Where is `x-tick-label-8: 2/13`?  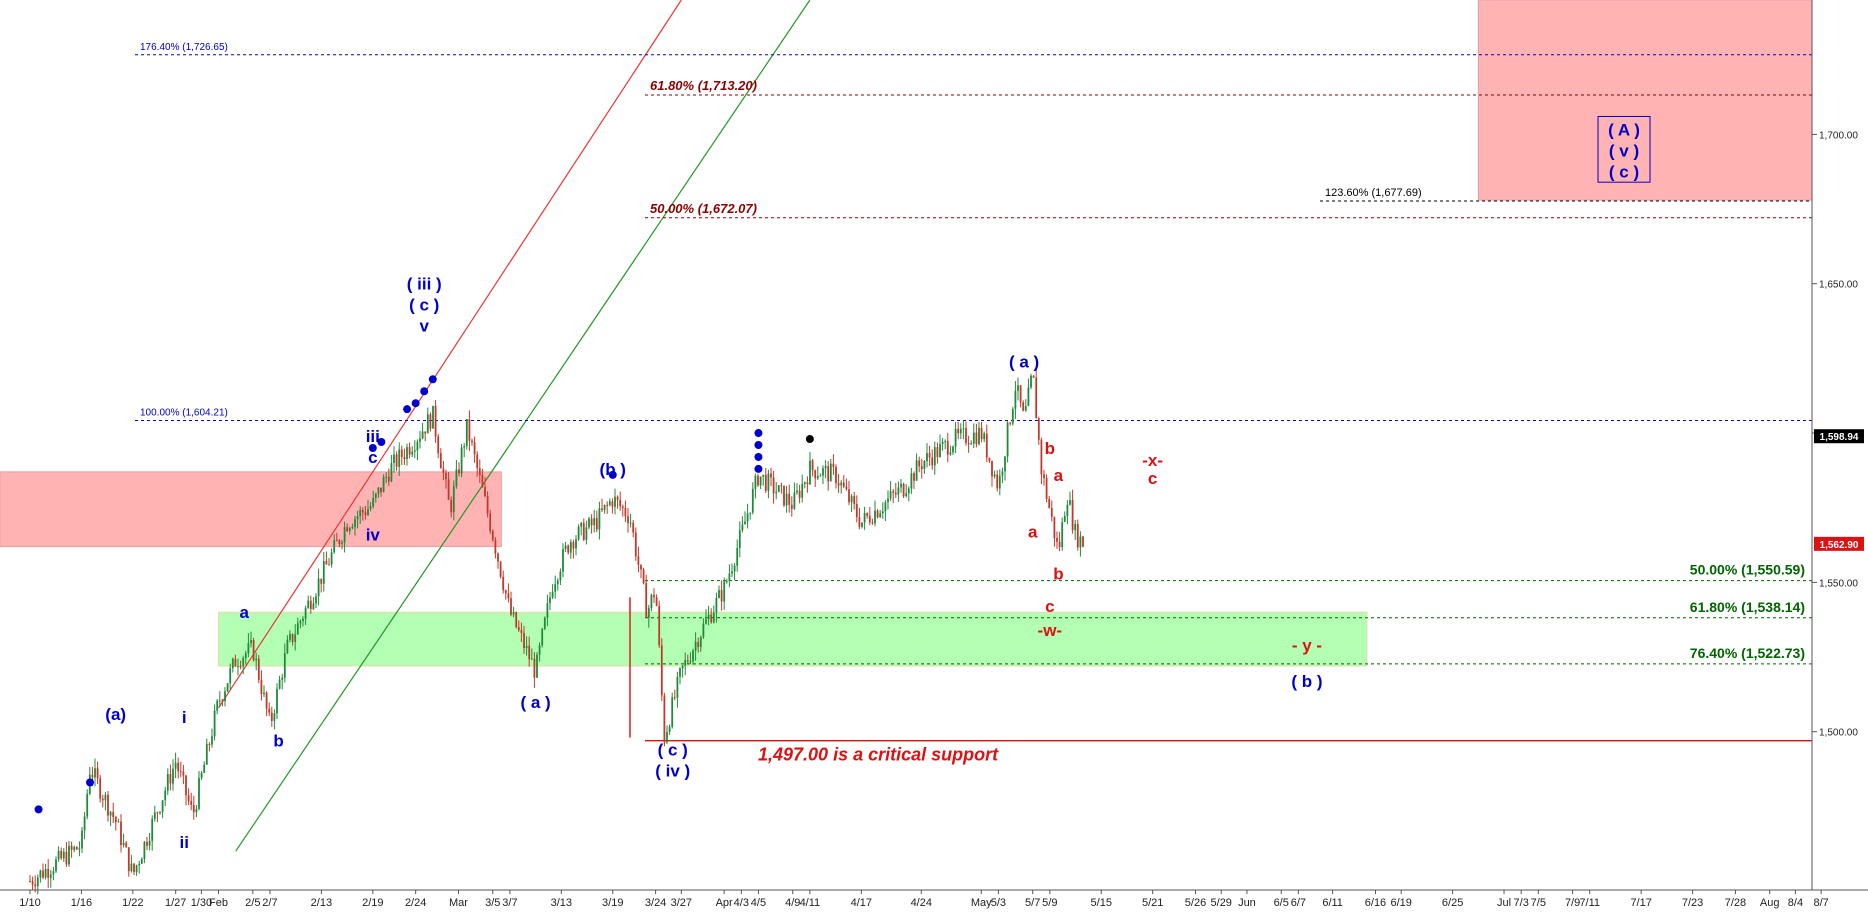 x-tick-label-8: 2/13 is located at coordinates (321, 903).